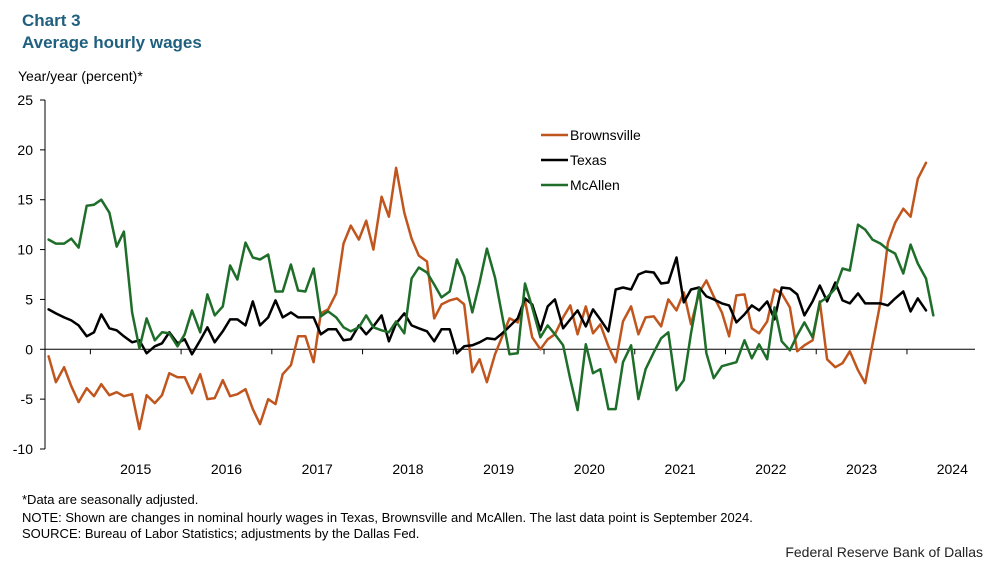 The height and width of the screenshot is (565, 997). What do you see at coordinates (595, 185) in the screenshot?
I see `legend-label-mcallen: McAllen` at bounding box center [595, 185].